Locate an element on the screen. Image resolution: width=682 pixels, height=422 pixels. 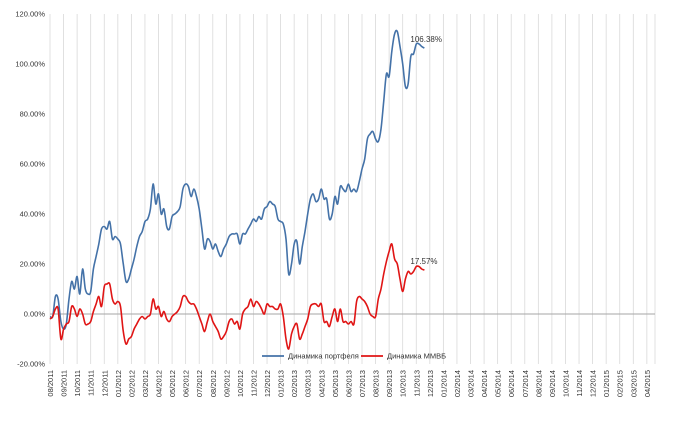
x-tick-label: 01/2012 is located at coordinates (118, 383).